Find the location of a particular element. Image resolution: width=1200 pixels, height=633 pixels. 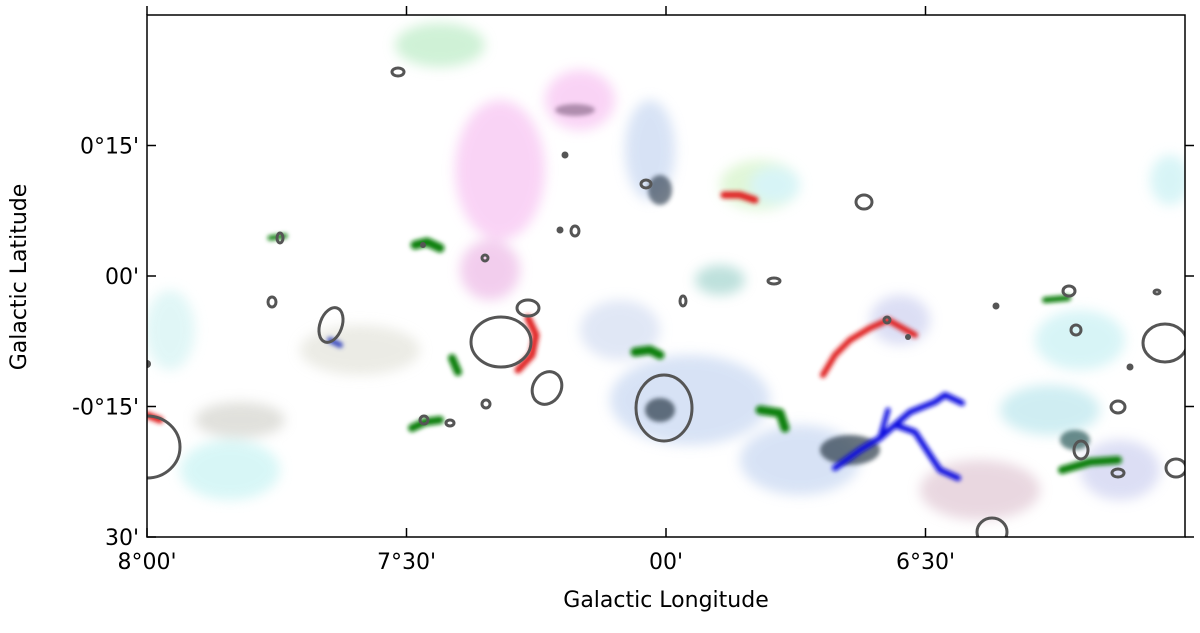

x-tick-label: 7°30' is located at coordinates (406, 562).